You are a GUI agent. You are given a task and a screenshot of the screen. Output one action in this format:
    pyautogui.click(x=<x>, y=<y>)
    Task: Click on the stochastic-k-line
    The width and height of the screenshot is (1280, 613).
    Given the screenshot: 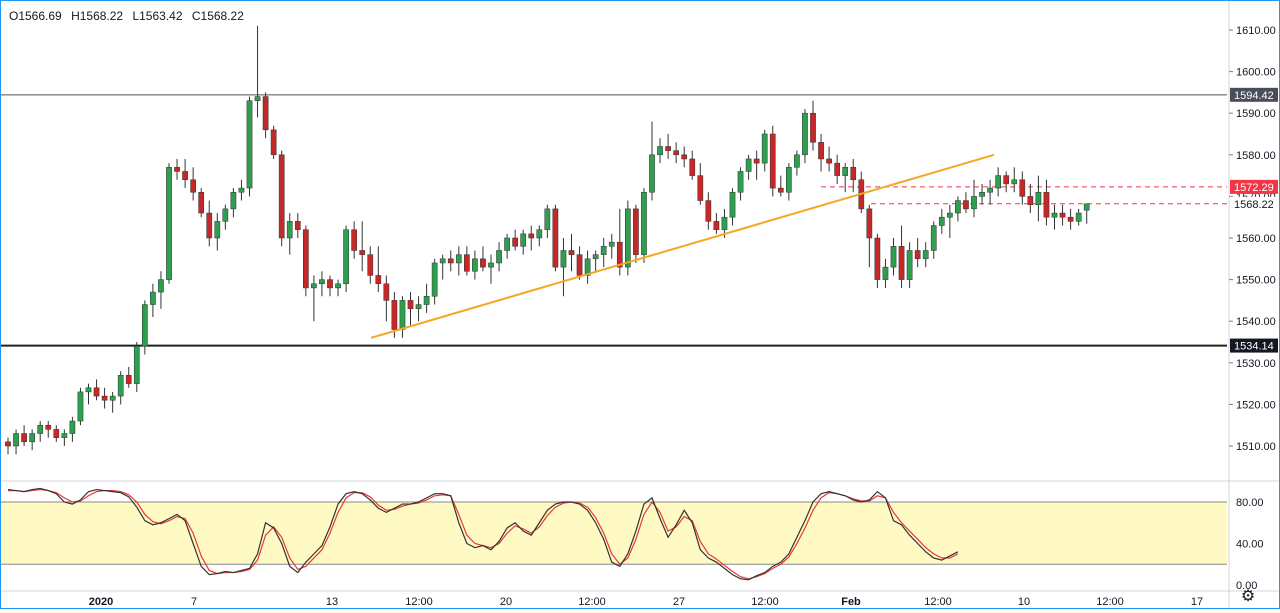 What is the action you would take?
    pyautogui.click(x=483, y=534)
    